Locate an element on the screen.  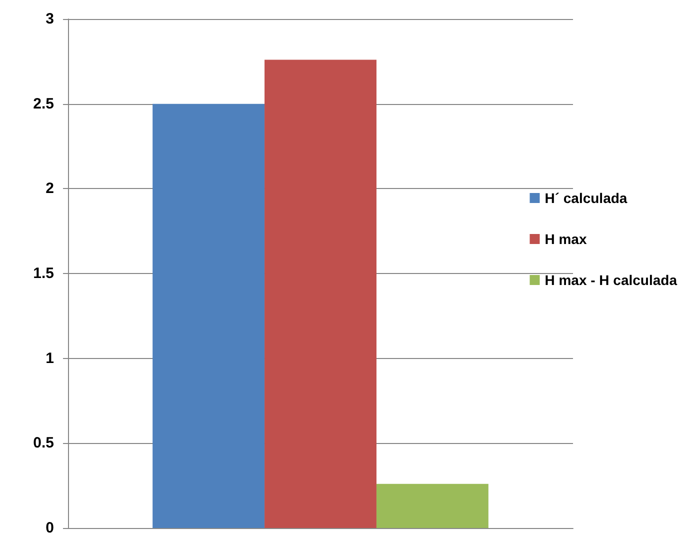
legend-label: H´ calculada is located at coordinates (586, 198).